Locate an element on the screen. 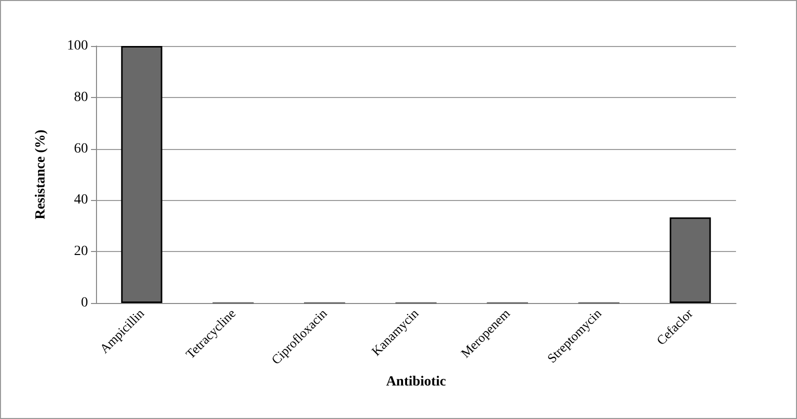  y-tick-label: 0 is located at coordinates (84, 303).